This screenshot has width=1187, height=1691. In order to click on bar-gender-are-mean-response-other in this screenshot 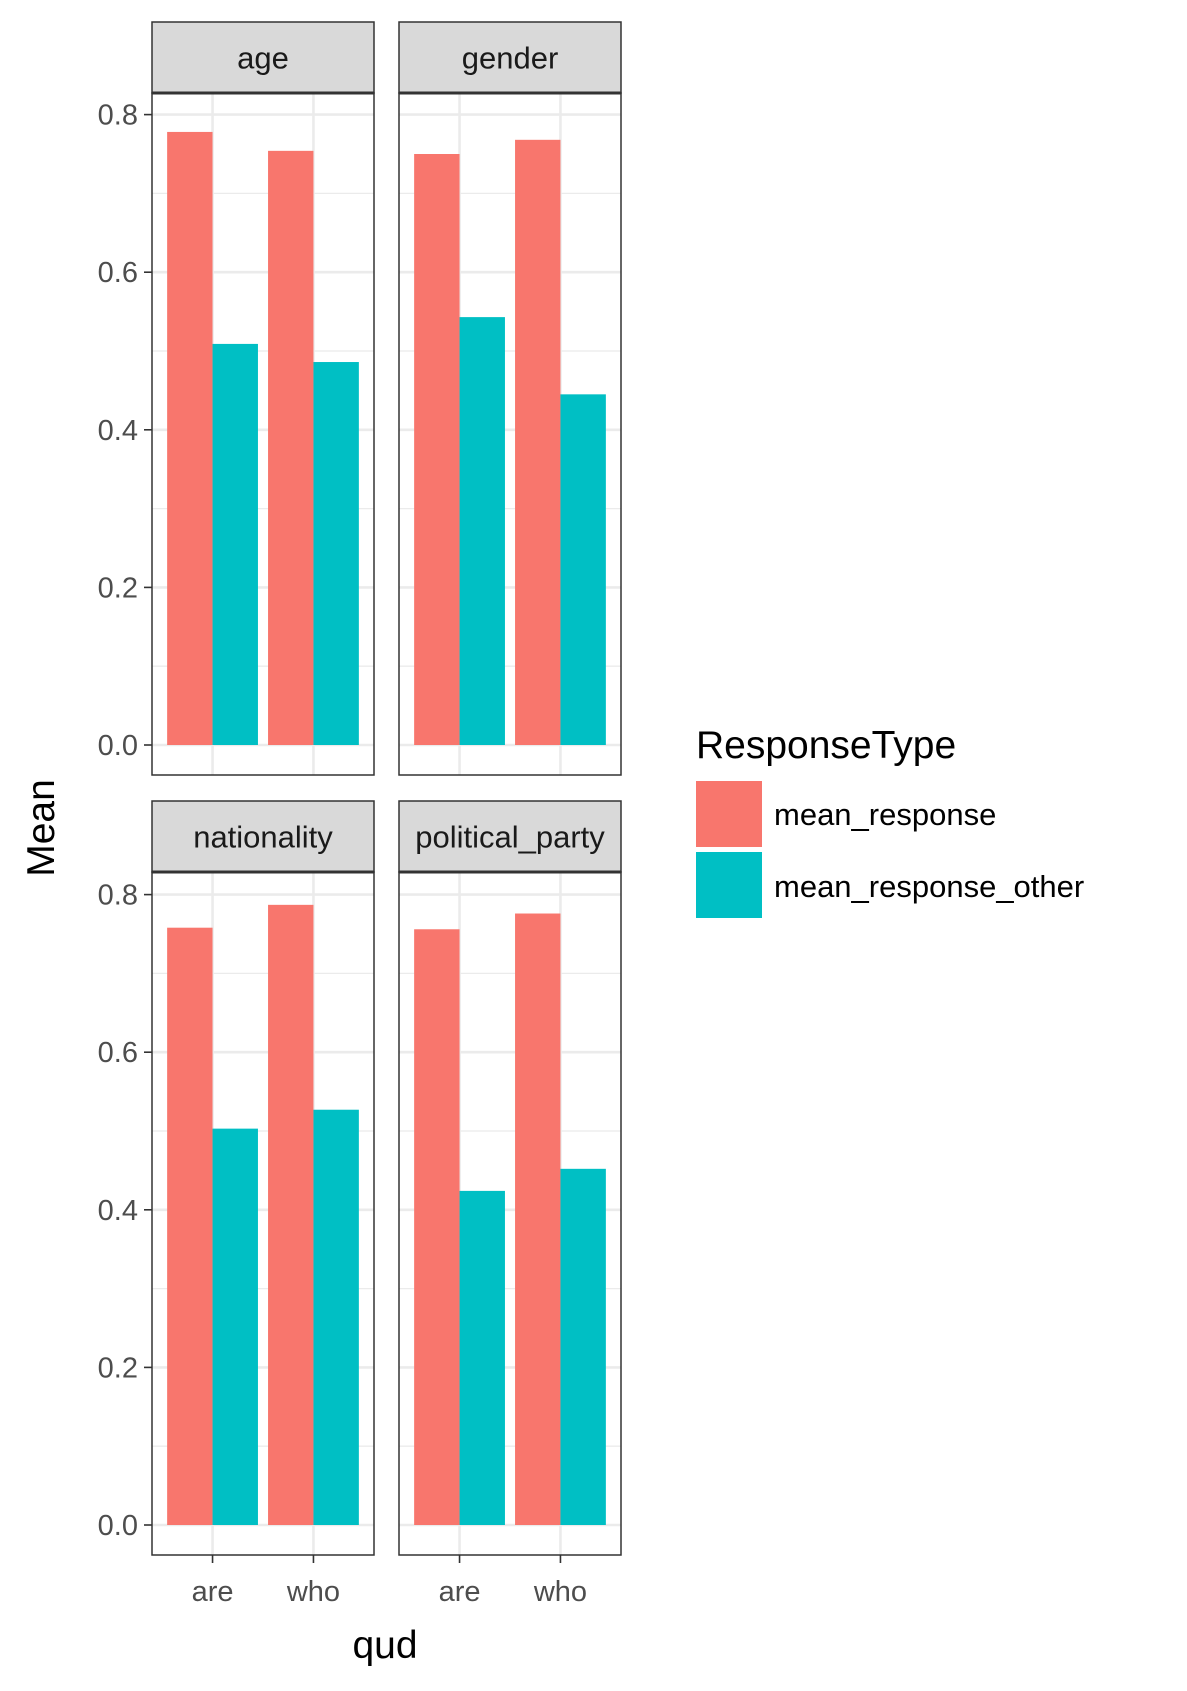, I will do `click(482, 531)`.